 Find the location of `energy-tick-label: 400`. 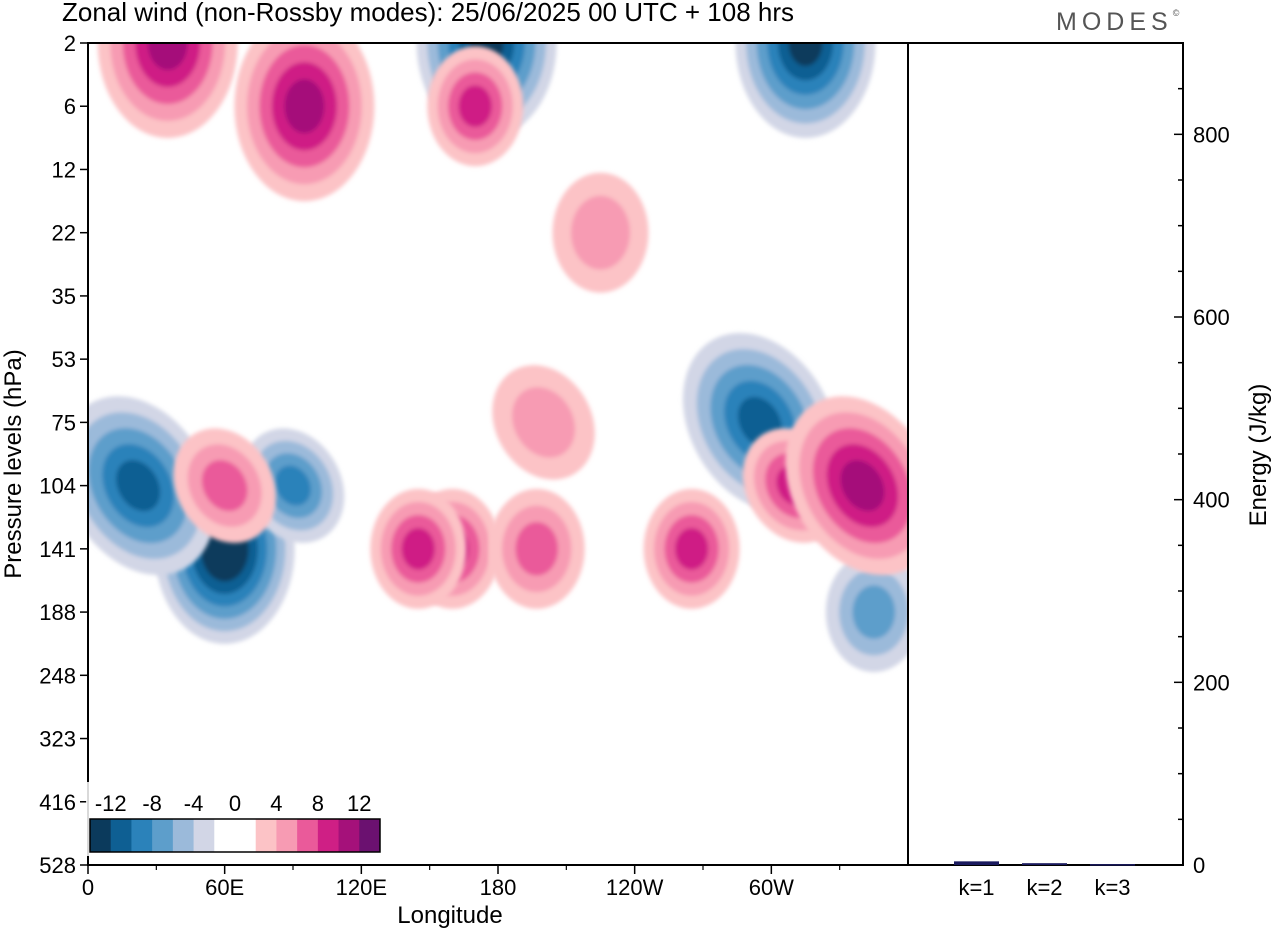

energy-tick-label: 400 is located at coordinates (1211, 500).